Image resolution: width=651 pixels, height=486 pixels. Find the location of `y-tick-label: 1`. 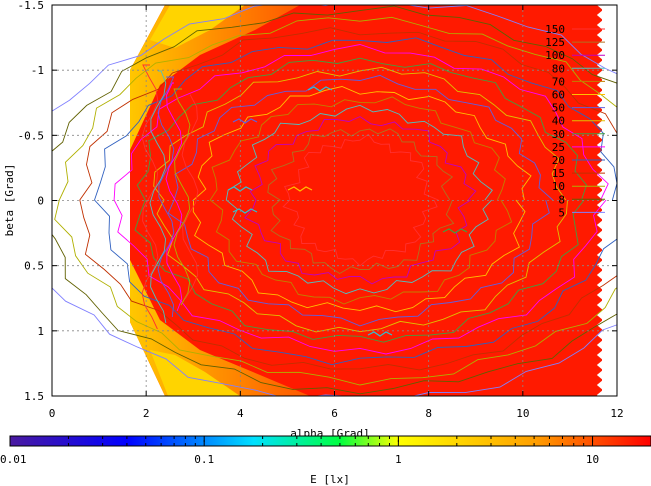

y-tick-label: 1 is located at coordinates (40, 331).